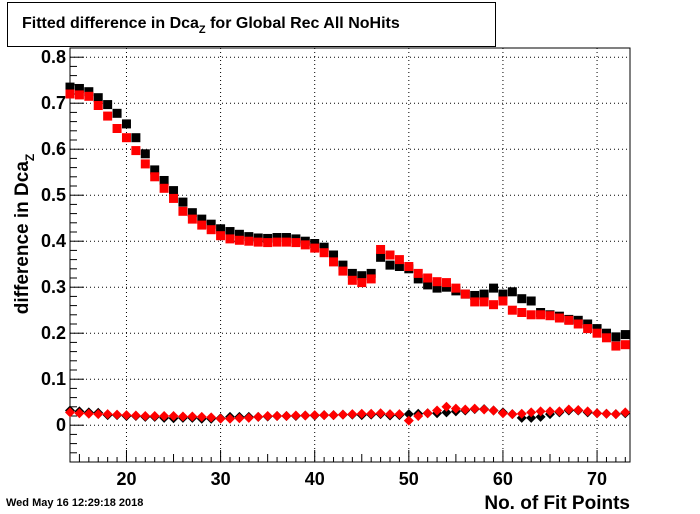 This screenshot has height=514, width=700. What do you see at coordinates (53, 241) in the screenshot?
I see `y-tick-label: 0.4` at bounding box center [53, 241].